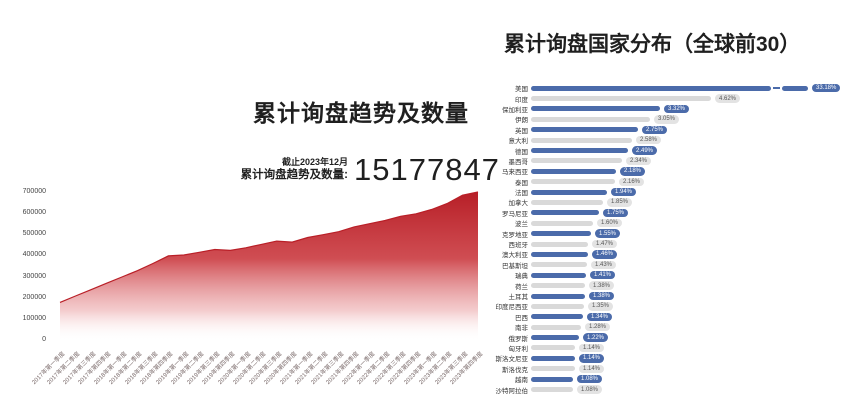  I want to click on trend-stat-block: 截止2023年12月 累计询盘趋势及数量: 15177847, so click(350, 169).